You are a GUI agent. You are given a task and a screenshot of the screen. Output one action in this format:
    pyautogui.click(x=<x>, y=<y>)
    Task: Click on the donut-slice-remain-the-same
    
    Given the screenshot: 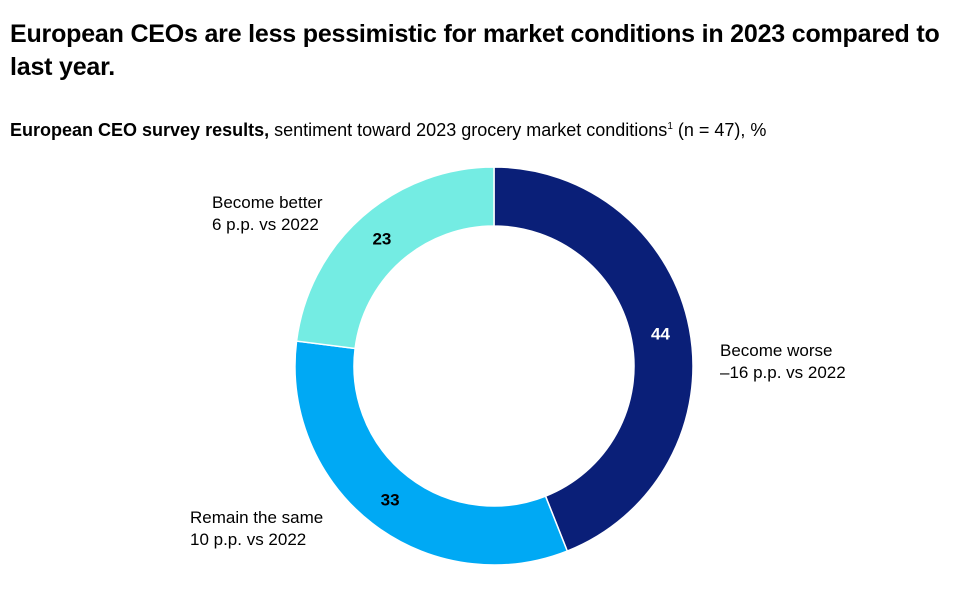 What is the action you would take?
    pyautogui.click(x=431, y=453)
    